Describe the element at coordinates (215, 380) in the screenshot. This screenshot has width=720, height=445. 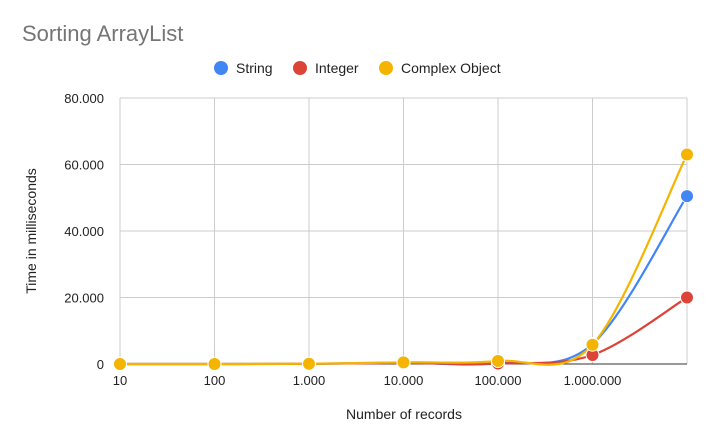
I see `x-tick-label: 100` at that location.